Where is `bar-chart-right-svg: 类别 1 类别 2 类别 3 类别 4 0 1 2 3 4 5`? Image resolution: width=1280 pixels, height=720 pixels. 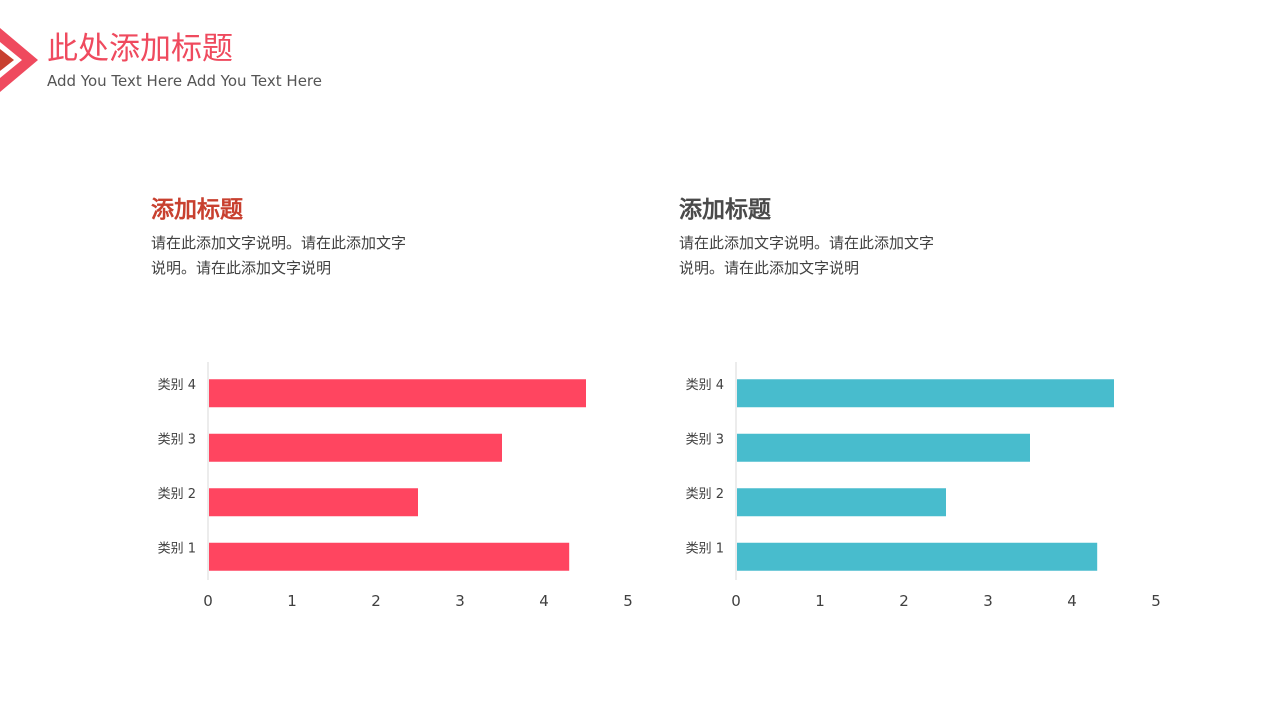 bar-chart-right-svg: 类别 1 类别 2 类别 3 类别 4 0 1 2 3 4 5 is located at coordinates (923, 486).